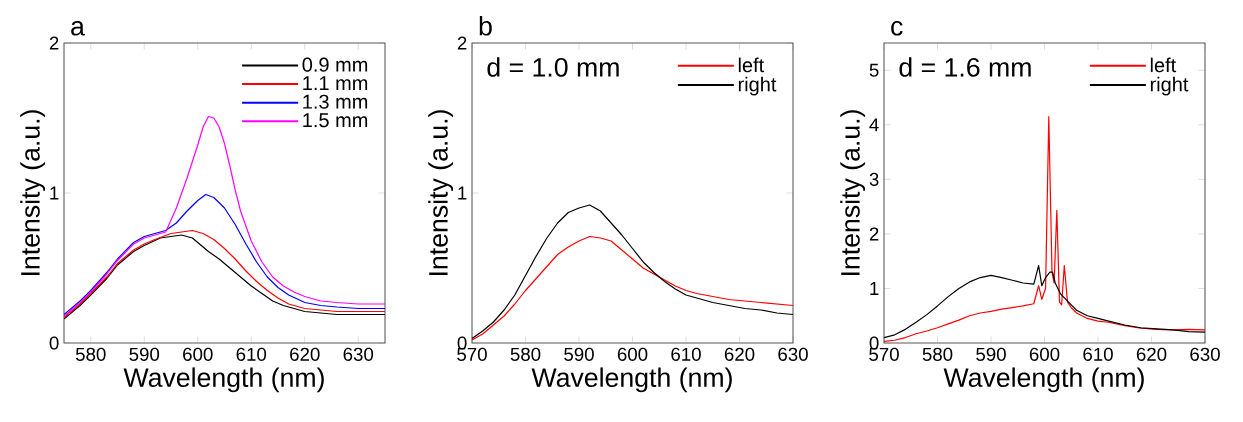 This screenshot has width=1243, height=422. Describe the element at coordinates (874, 70) in the screenshot. I see `y-tick-label: 5` at that location.